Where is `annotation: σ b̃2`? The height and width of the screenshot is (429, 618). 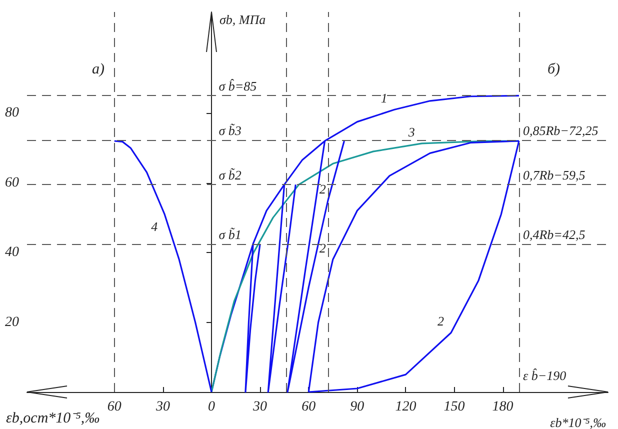
annotation: σ b̃2 is located at coordinates (230, 175).